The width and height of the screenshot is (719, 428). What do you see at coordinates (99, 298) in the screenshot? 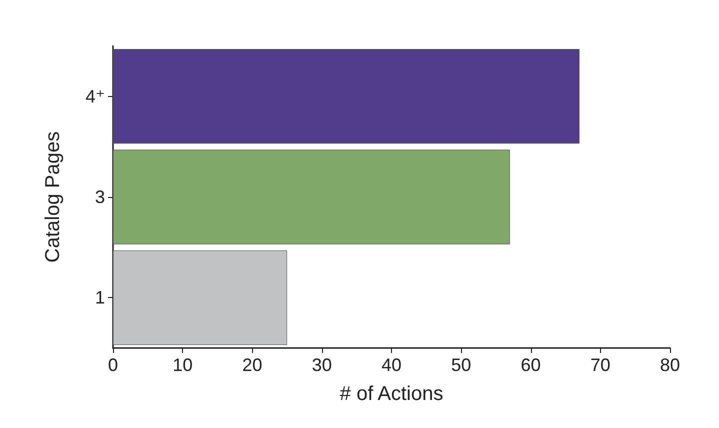
I see `y-tick-label: 1` at bounding box center [99, 298].